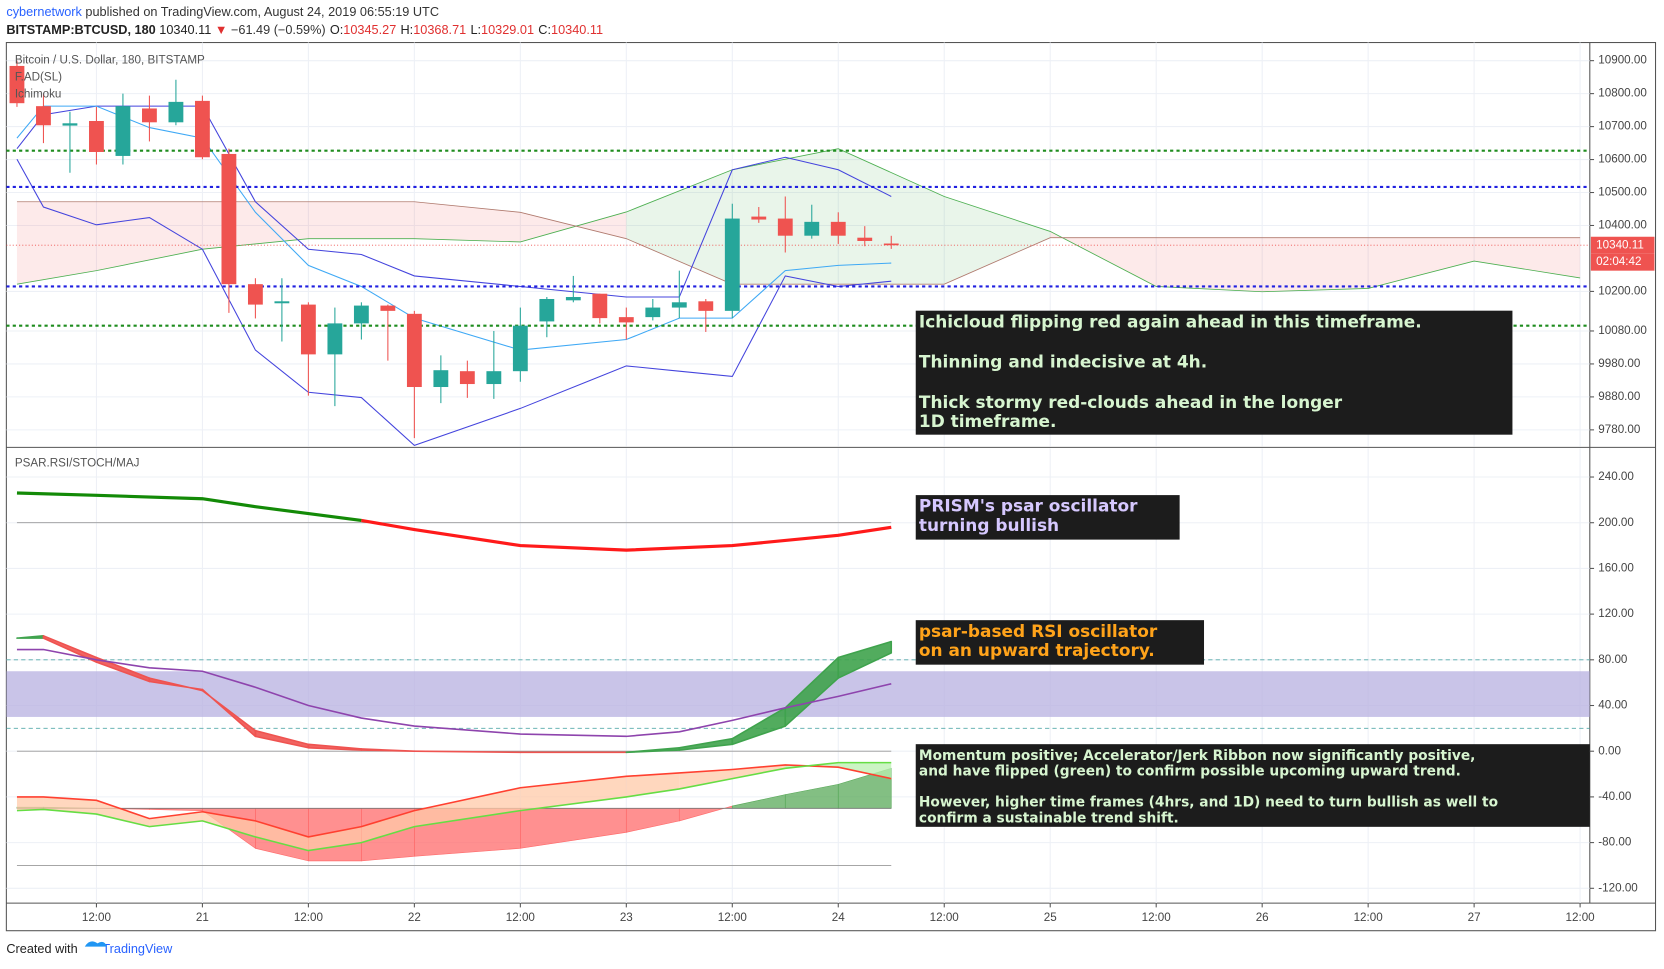 Image resolution: width=1664 pixels, height=969 pixels. What do you see at coordinates (1622, 290) in the screenshot?
I see `y-tick-label: 10200.00` at bounding box center [1622, 290].